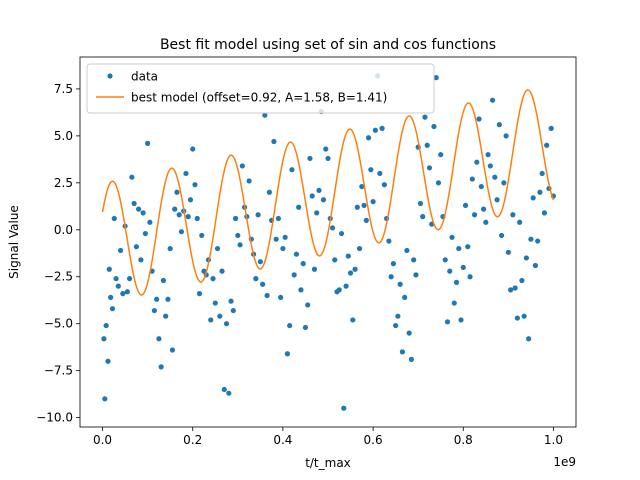 The height and width of the screenshot is (480, 640). I want to click on x-tick-label: 0.6, so click(373, 440).